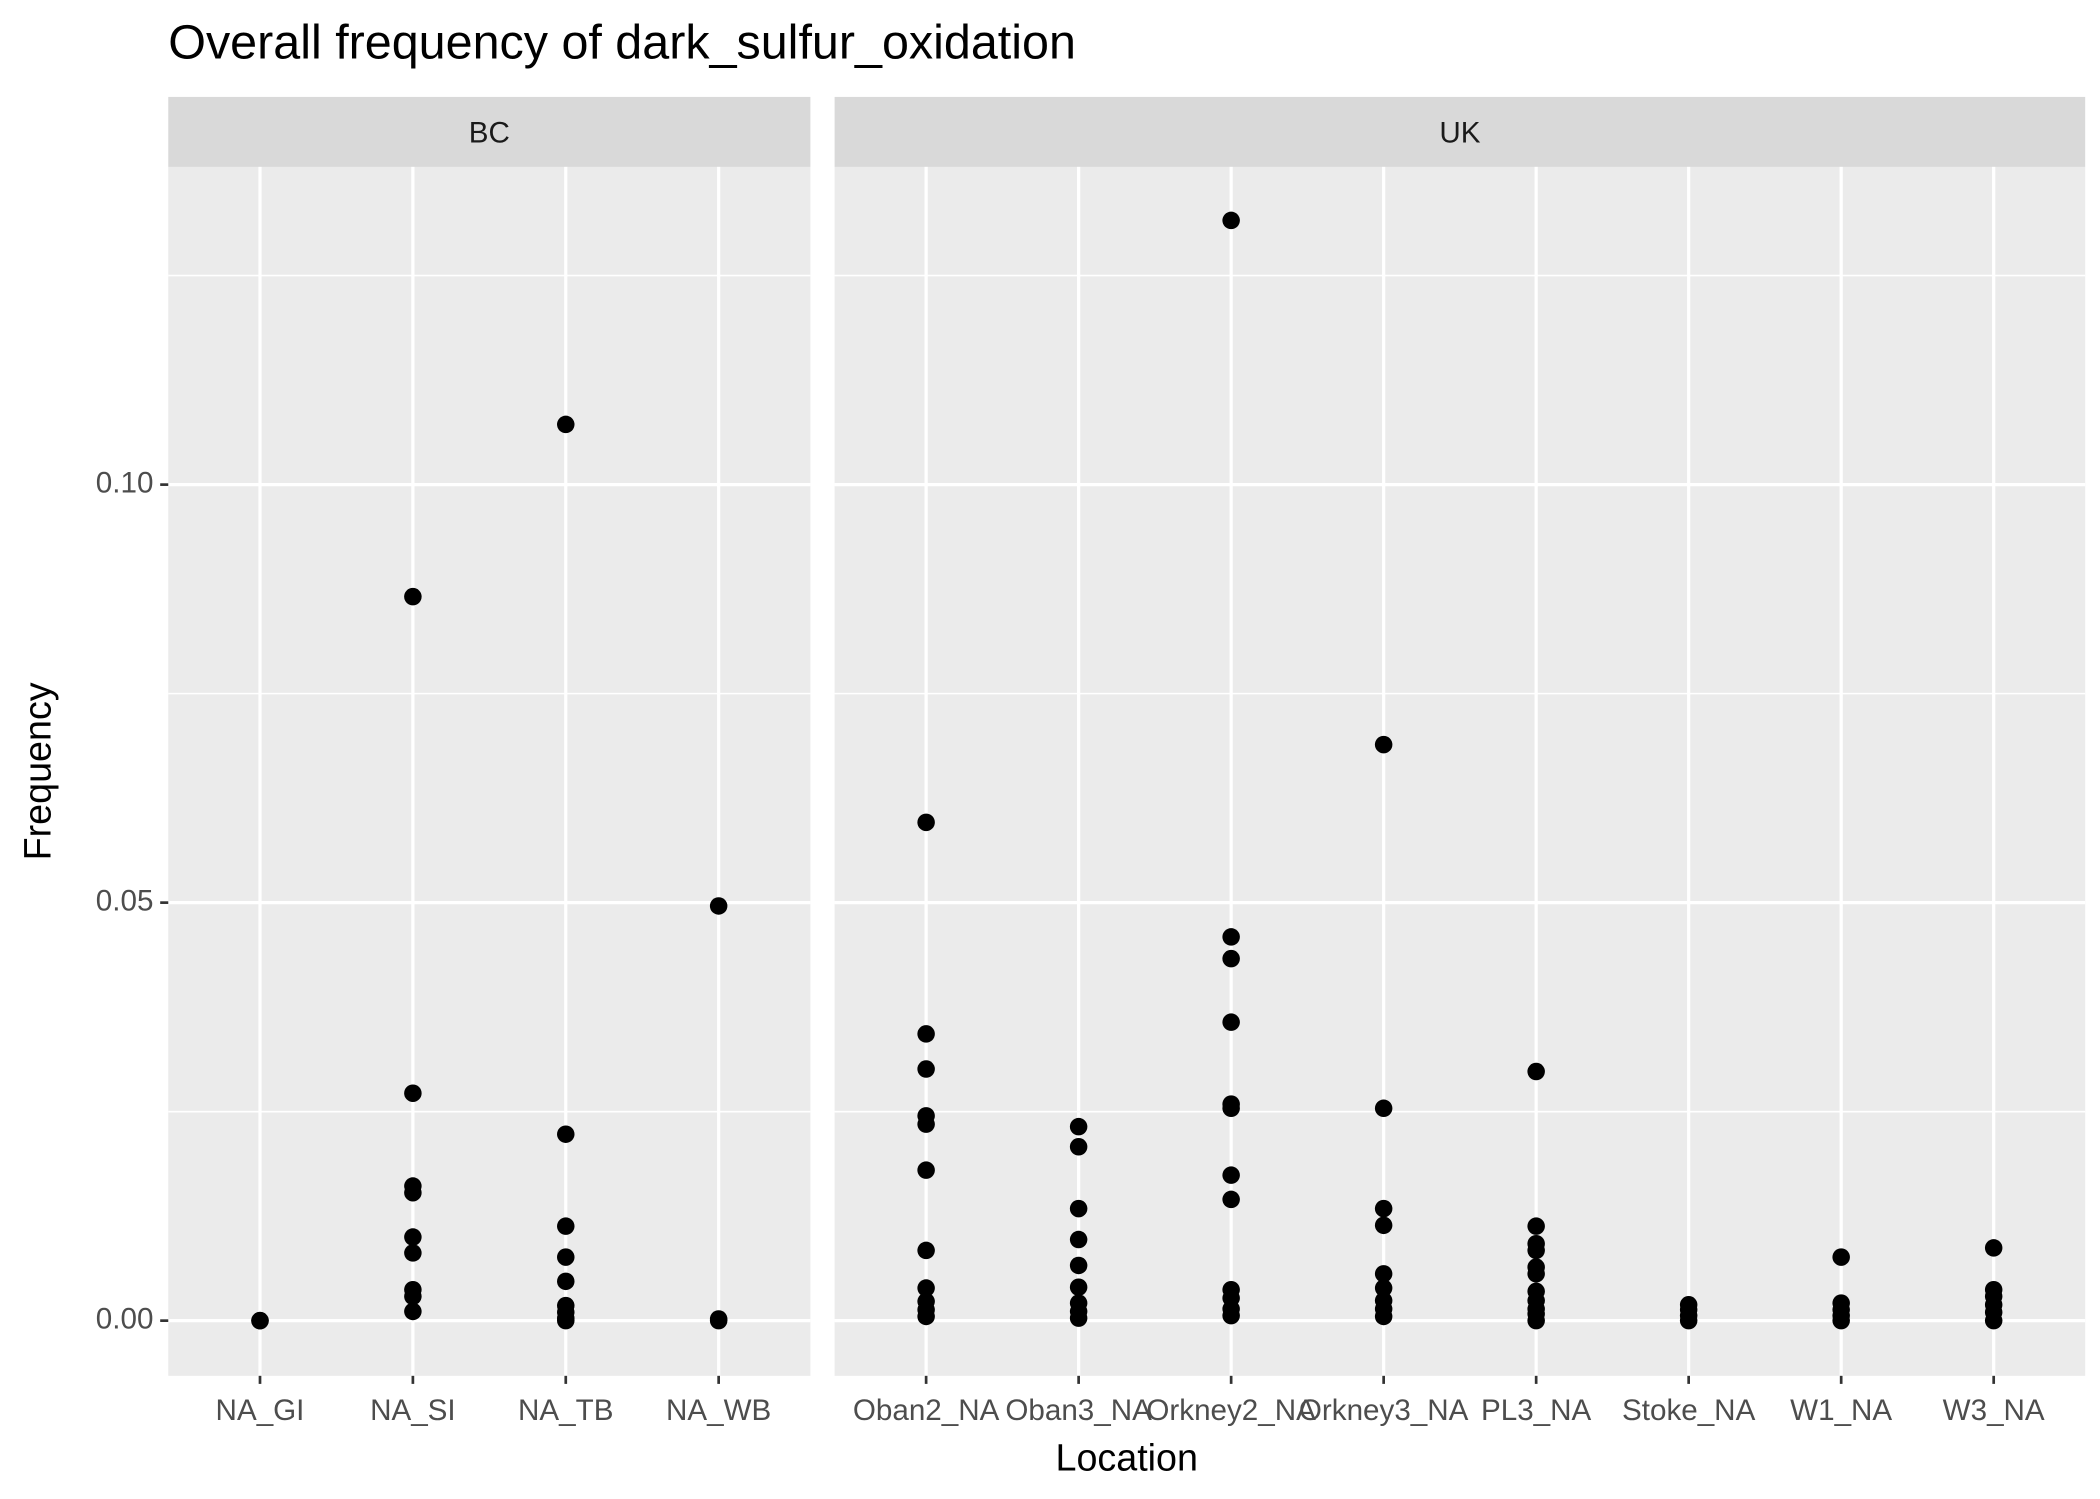 Image resolution: width=2100 pixels, height=1499 pixels. I want to click on y-tick-label: 0.10, so click(125, 482).